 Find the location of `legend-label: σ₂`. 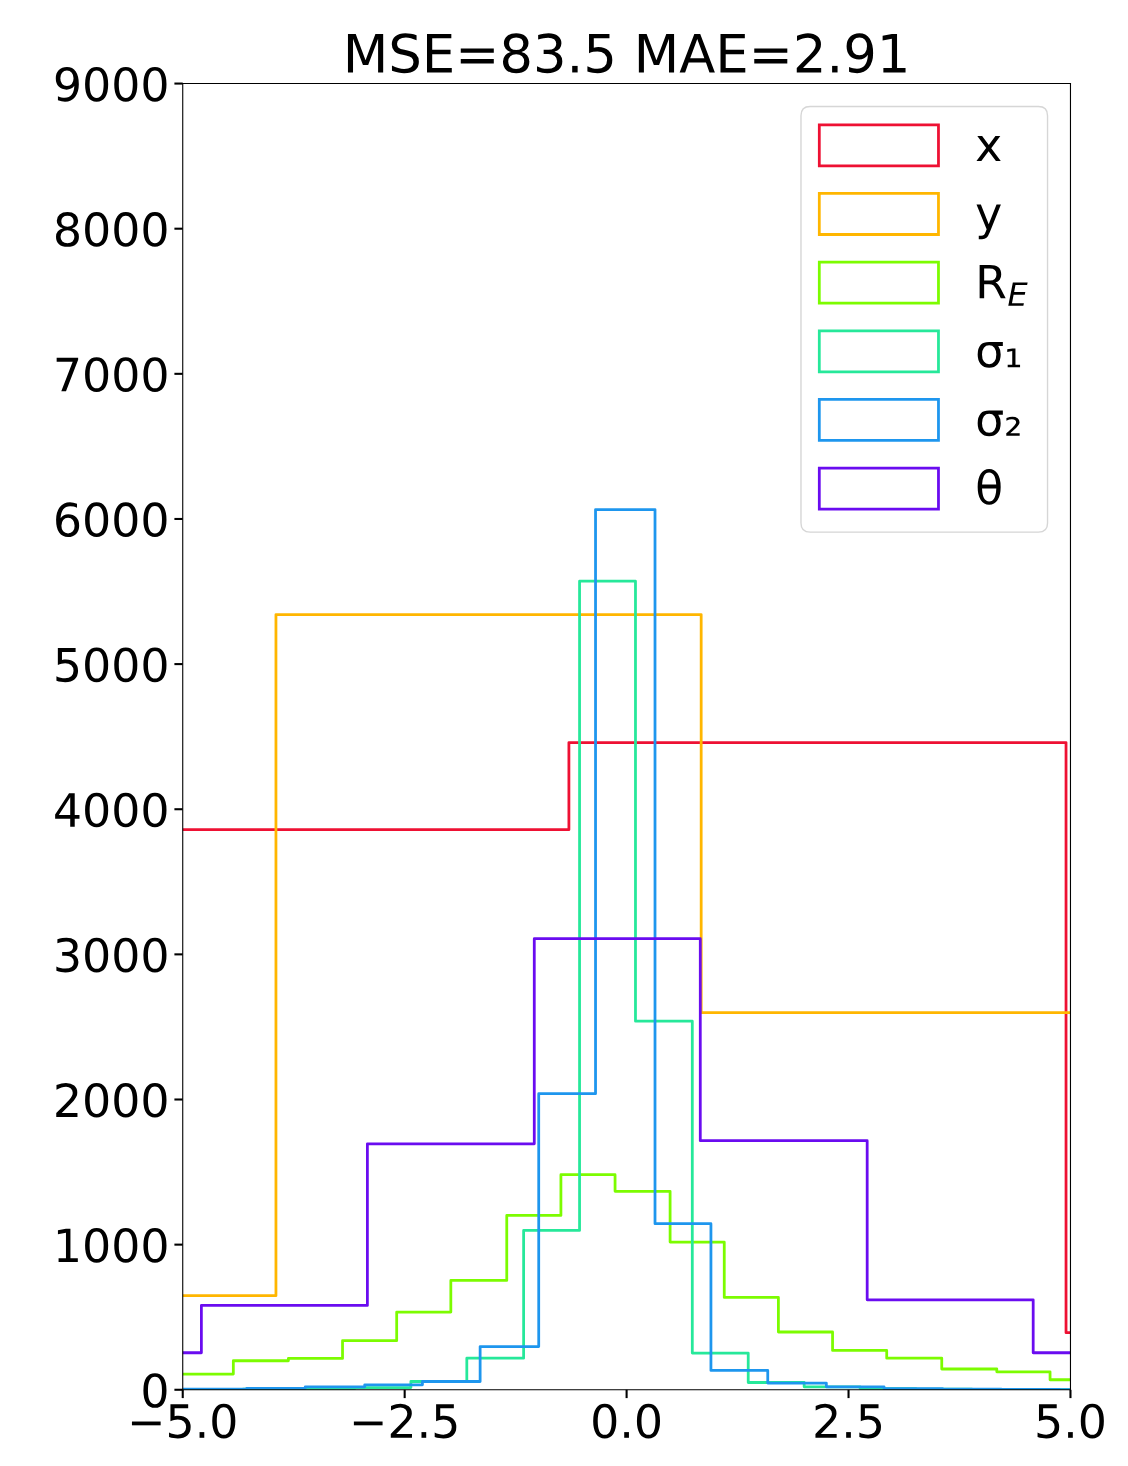

legend-label: σ₂ is located at coordinates (998, 423).